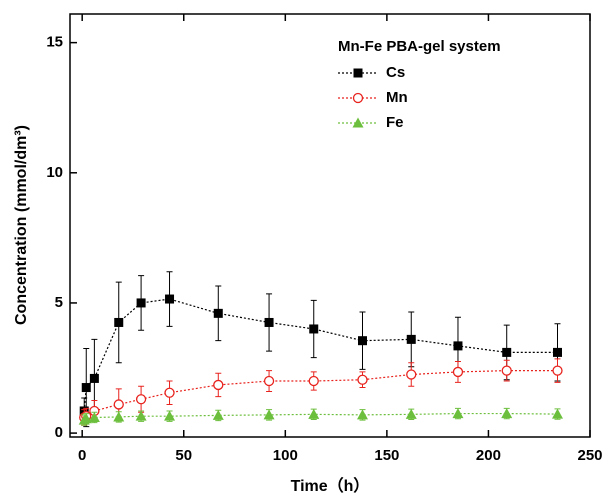 This screenshot has height=502, width=606. Describe the element at coordinates (488, 455) in the screenshot. I see `x-tick-label: 200` at that location.